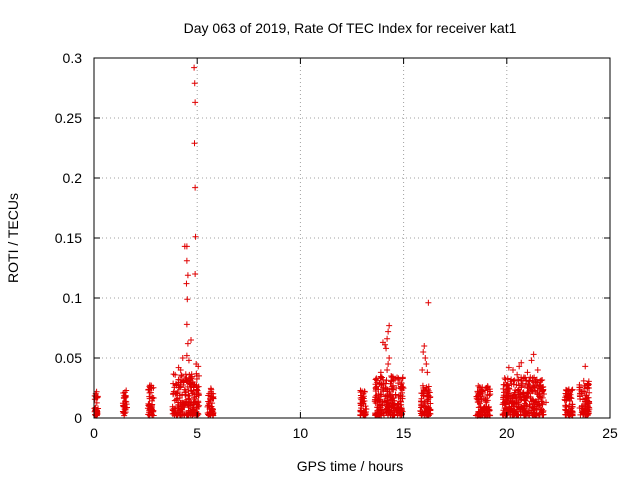  What do you see at coordinates (13, 238) in the screenshot?
I see `y-axis-label: ROTI / TECUs` at bounding box center [13, 238].